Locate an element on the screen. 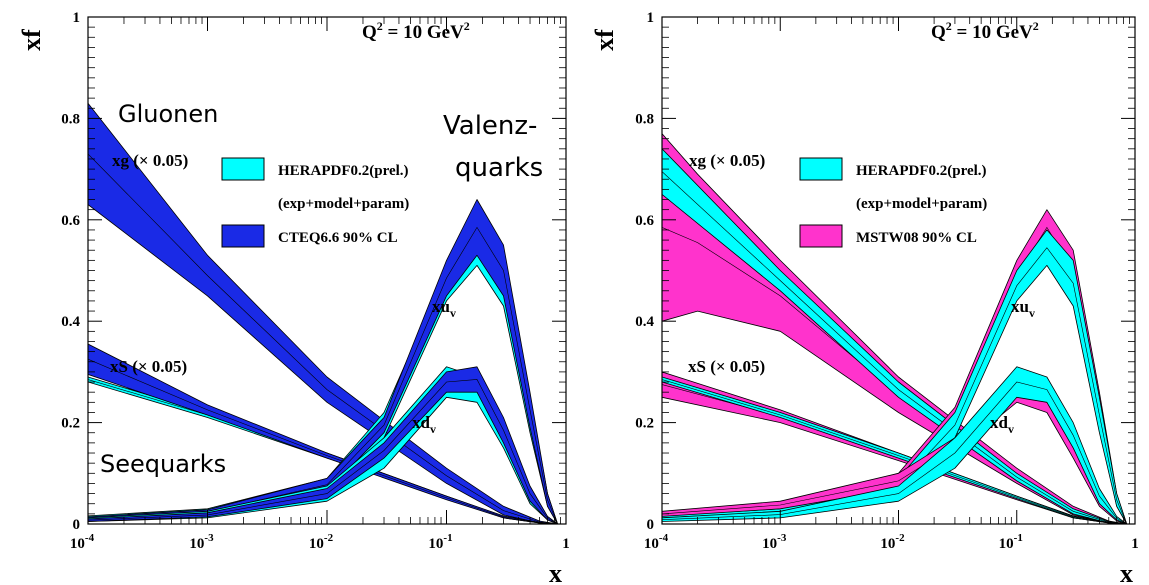 The height and width of the screenshot is (585, 1149). central-xd-v-cteq6-6-90-cl is located at coordinates (323, 451).